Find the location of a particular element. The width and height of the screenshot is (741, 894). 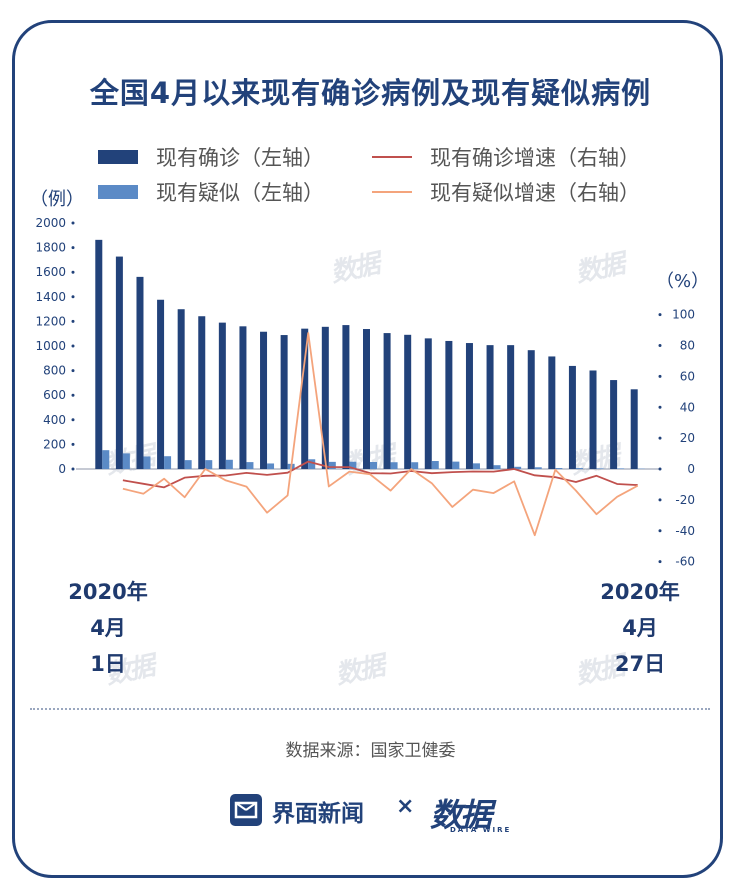

right-axis-tick-label: -60 is located at coordinates (685, 562).